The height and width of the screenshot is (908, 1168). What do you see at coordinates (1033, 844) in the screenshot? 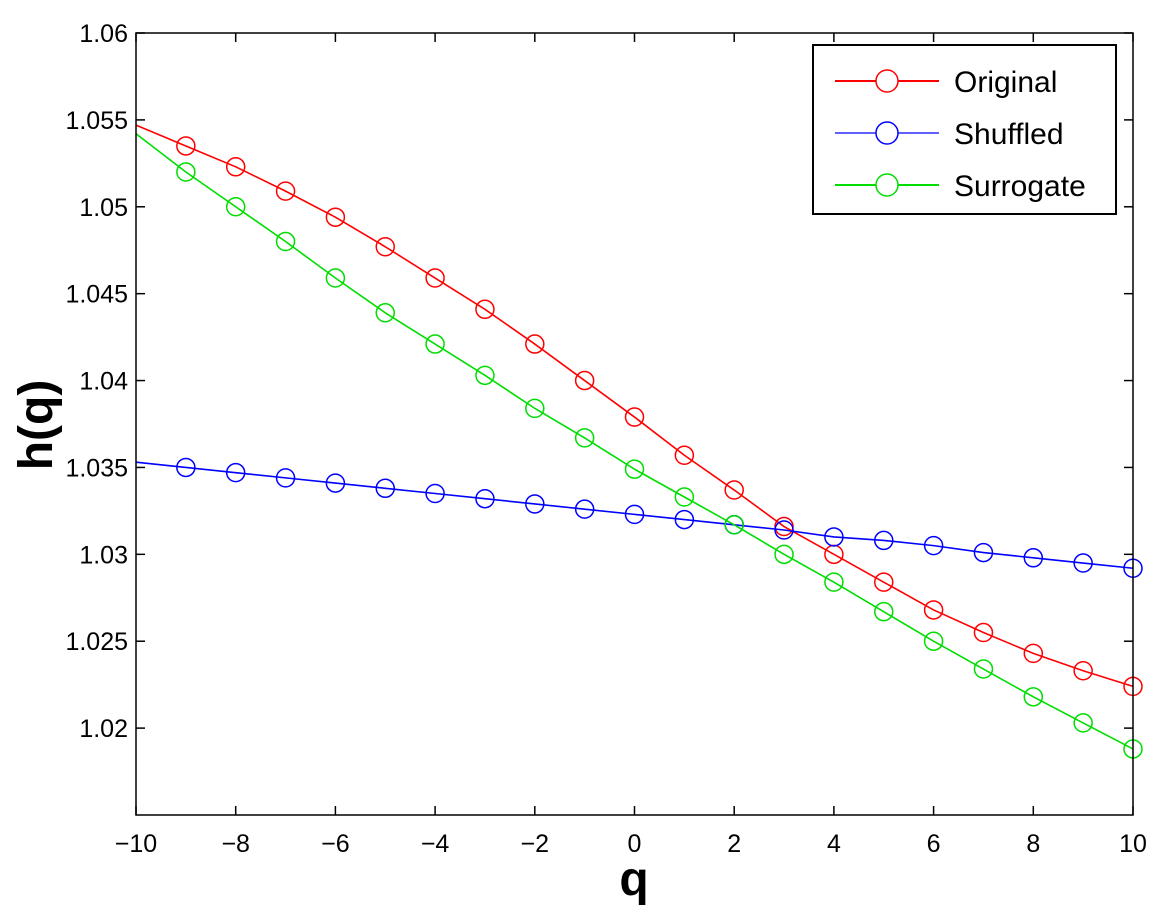
I see `x-tick-label: 8` at bounding box center [1033, 844].